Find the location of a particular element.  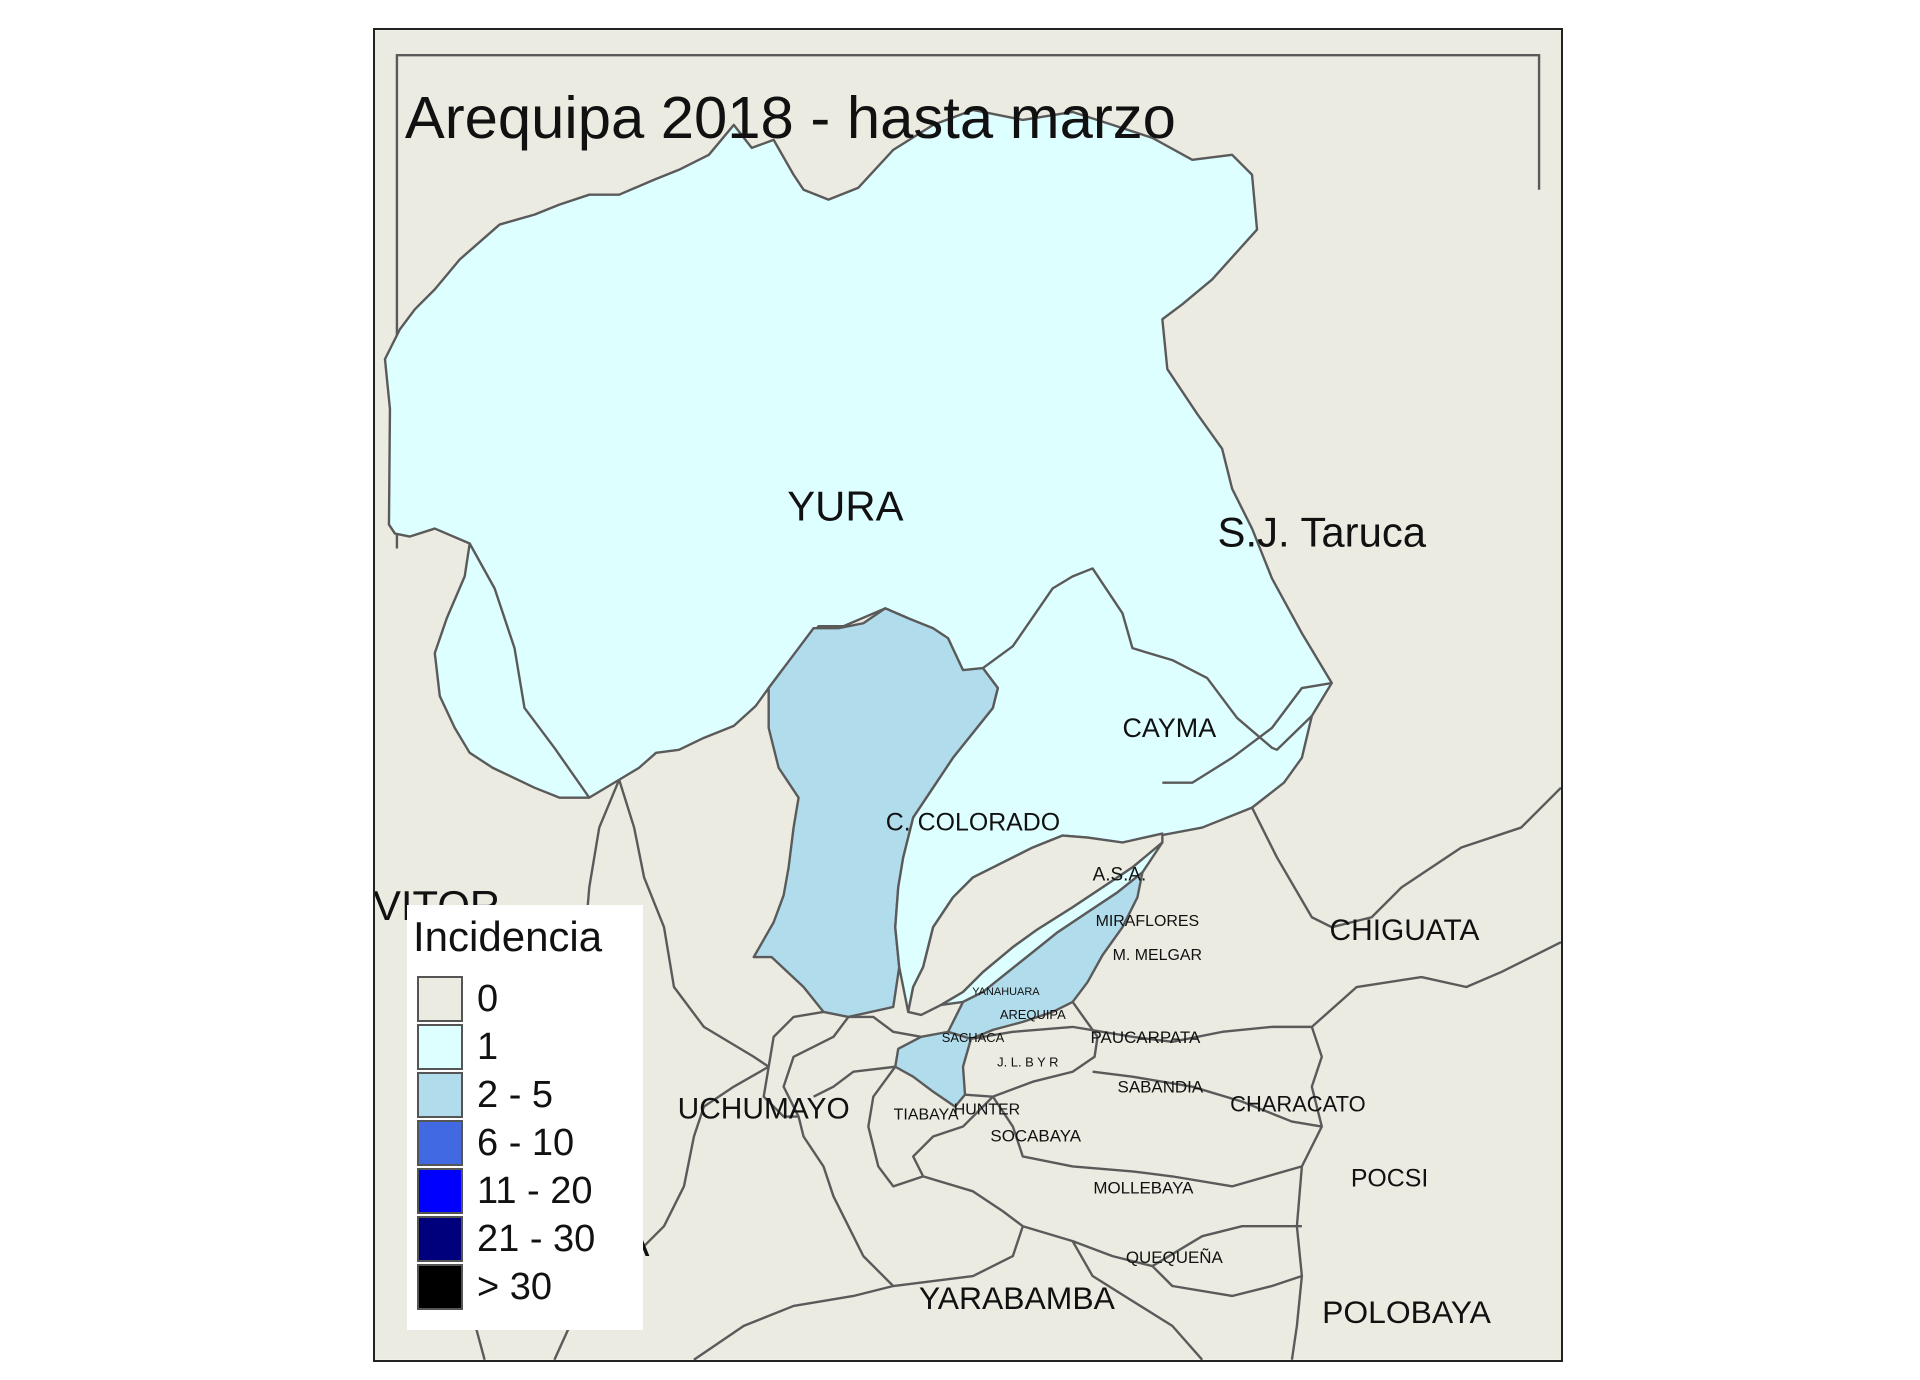

label-sachaca: SACHACA is located at coordinates (973, 1037).